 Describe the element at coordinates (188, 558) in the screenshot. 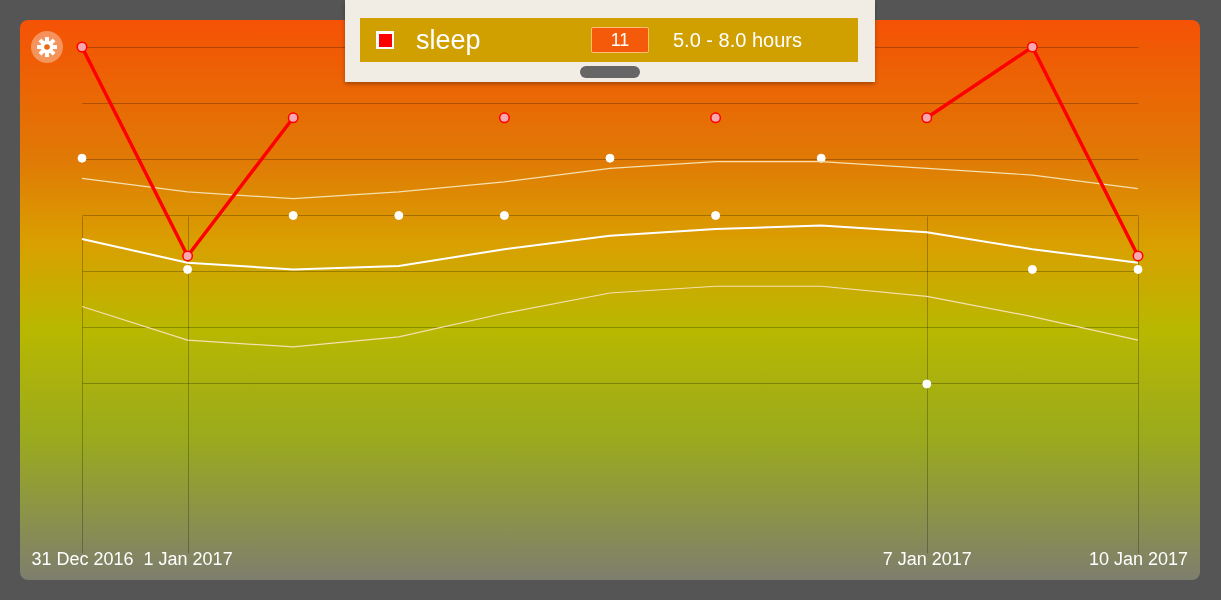

I see `x-tick-label: 1 Jan 2017` at that location.